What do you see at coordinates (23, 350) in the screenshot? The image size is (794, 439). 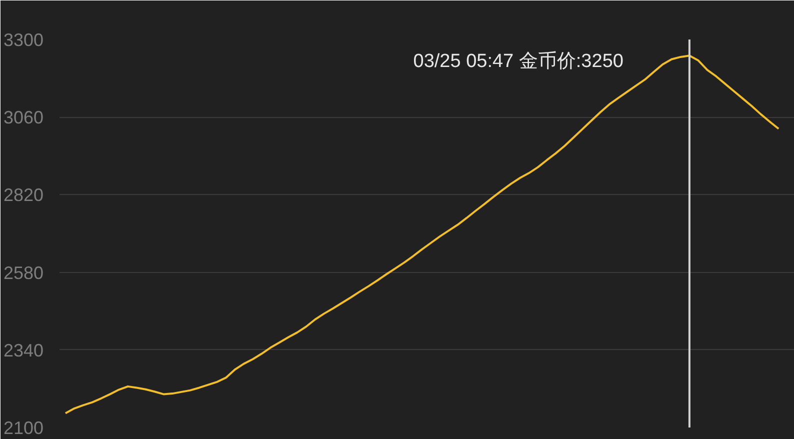 I see `y-tick-label: 2340` at bounding box center [23, 350].